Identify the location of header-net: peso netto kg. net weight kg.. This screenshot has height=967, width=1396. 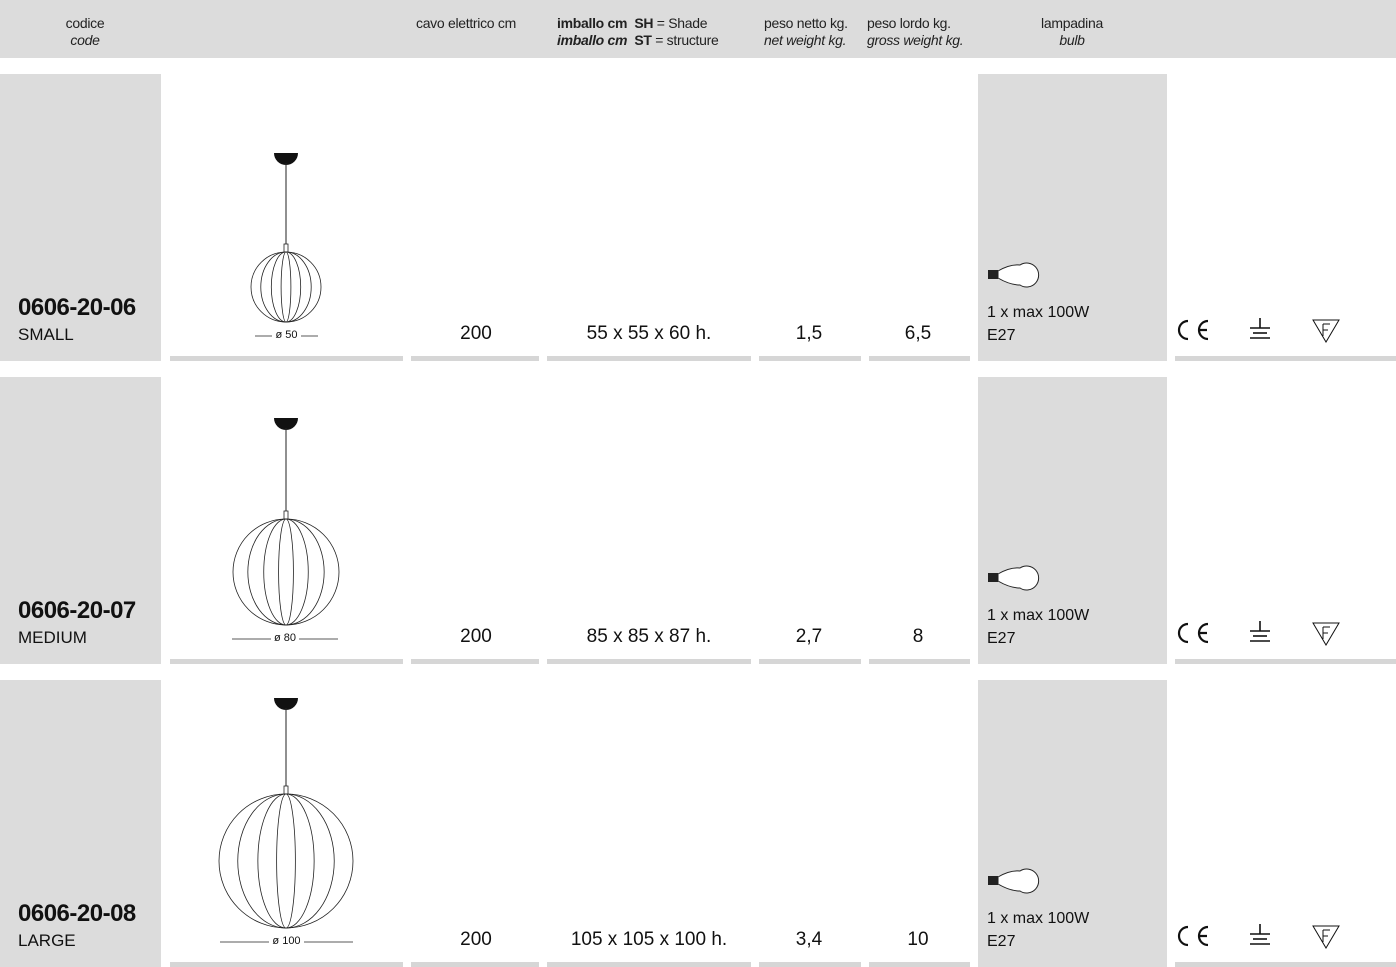
(806, 32).